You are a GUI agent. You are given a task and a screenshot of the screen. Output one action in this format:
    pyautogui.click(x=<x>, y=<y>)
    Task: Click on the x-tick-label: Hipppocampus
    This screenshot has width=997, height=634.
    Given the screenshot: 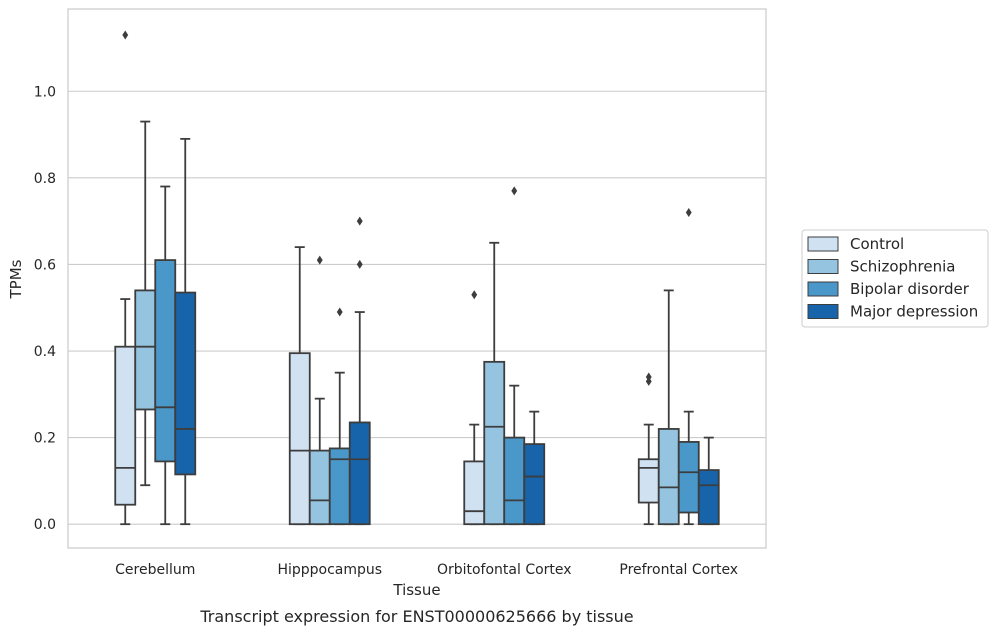 What is the action you would take?
    pyautogui.click(x=329, y=570)
    